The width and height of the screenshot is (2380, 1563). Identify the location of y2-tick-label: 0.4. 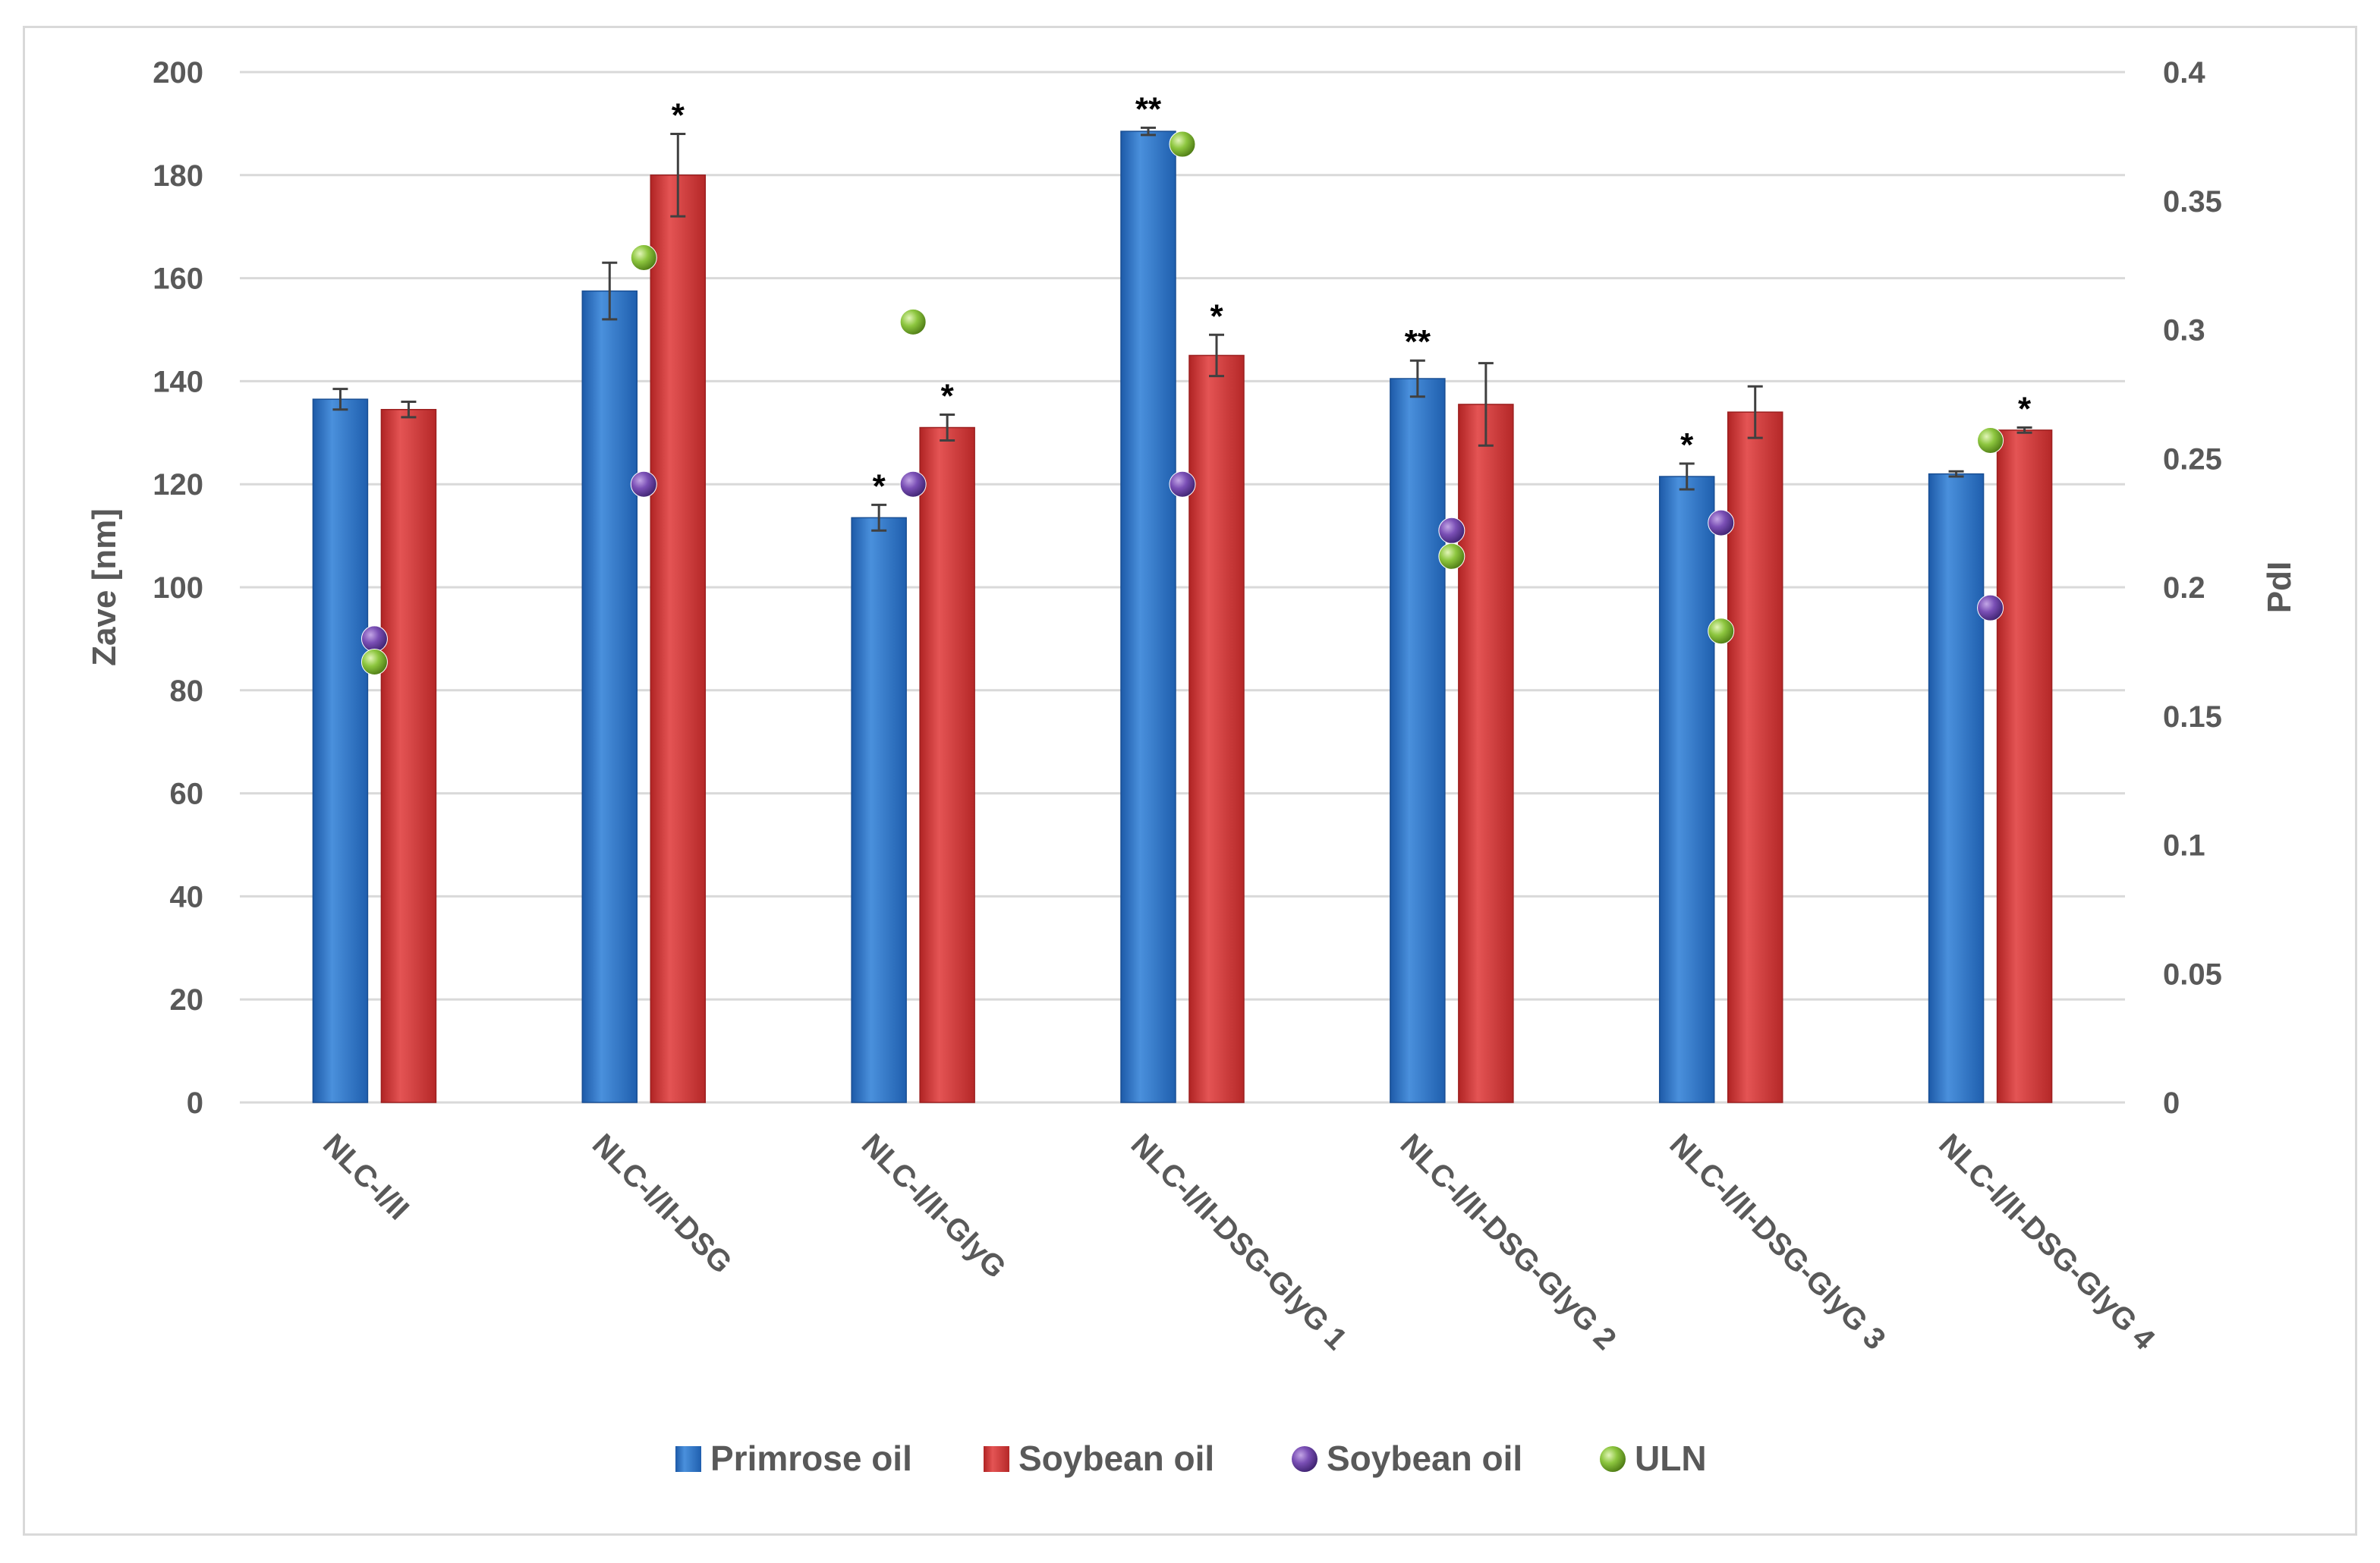
(2184, 73).